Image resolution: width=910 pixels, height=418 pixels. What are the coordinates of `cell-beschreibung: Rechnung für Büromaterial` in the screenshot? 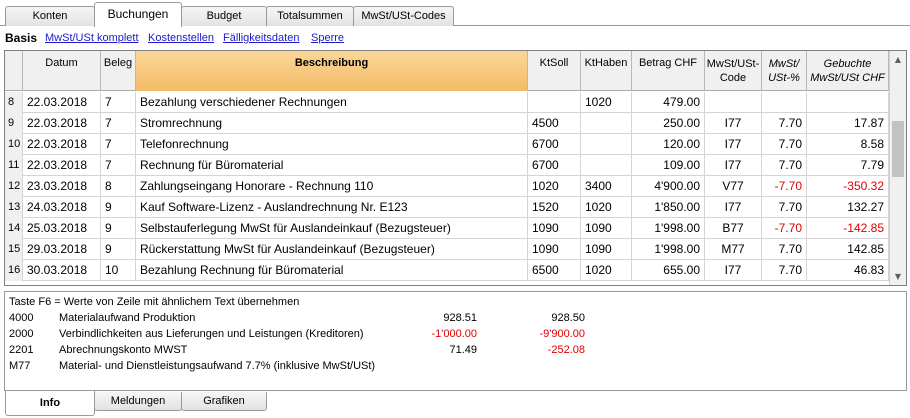 It's located at (332, 165).